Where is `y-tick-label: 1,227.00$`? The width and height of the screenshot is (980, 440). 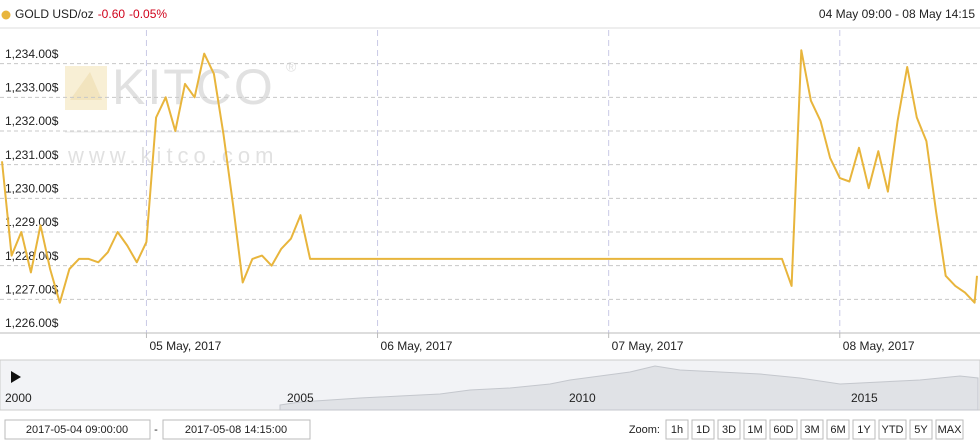 y-tick-label: 1,227.00$ is located at coordinates (32, 290).